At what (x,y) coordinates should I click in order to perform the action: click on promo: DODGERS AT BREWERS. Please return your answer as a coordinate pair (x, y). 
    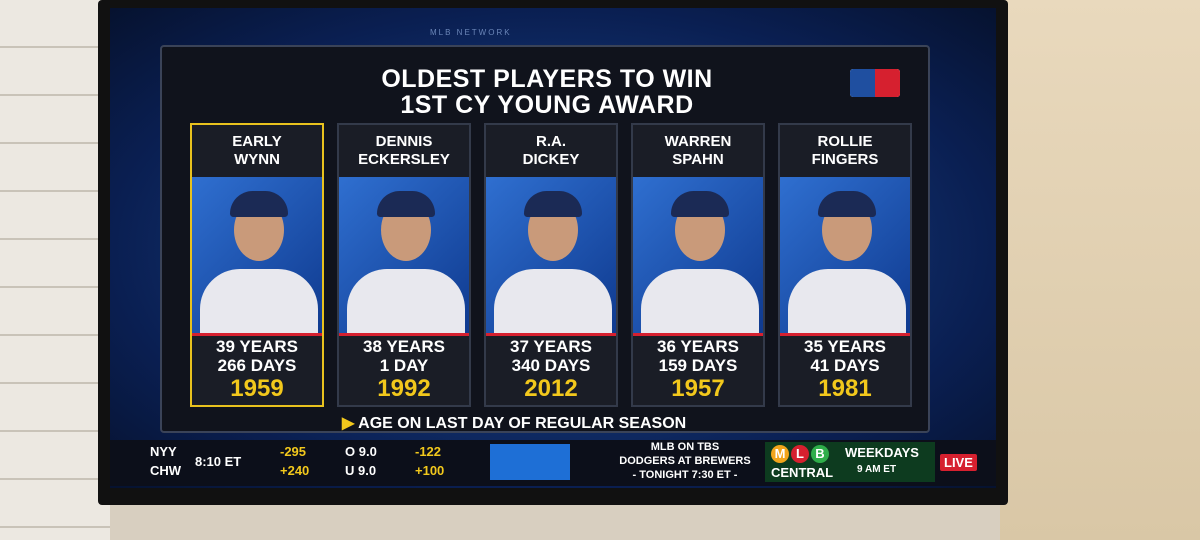
    Looking at the image, I should click on (685, 461).